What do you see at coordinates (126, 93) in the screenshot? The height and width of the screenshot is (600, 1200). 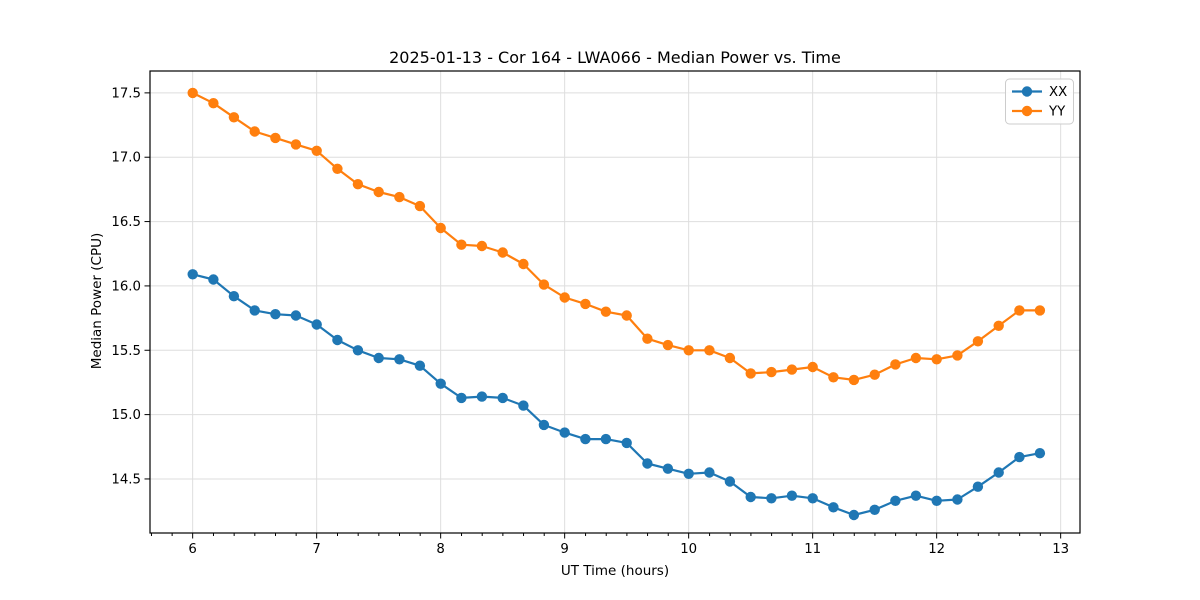 I see `y-tick-label: 17.5` at bounding box center [126, 93].